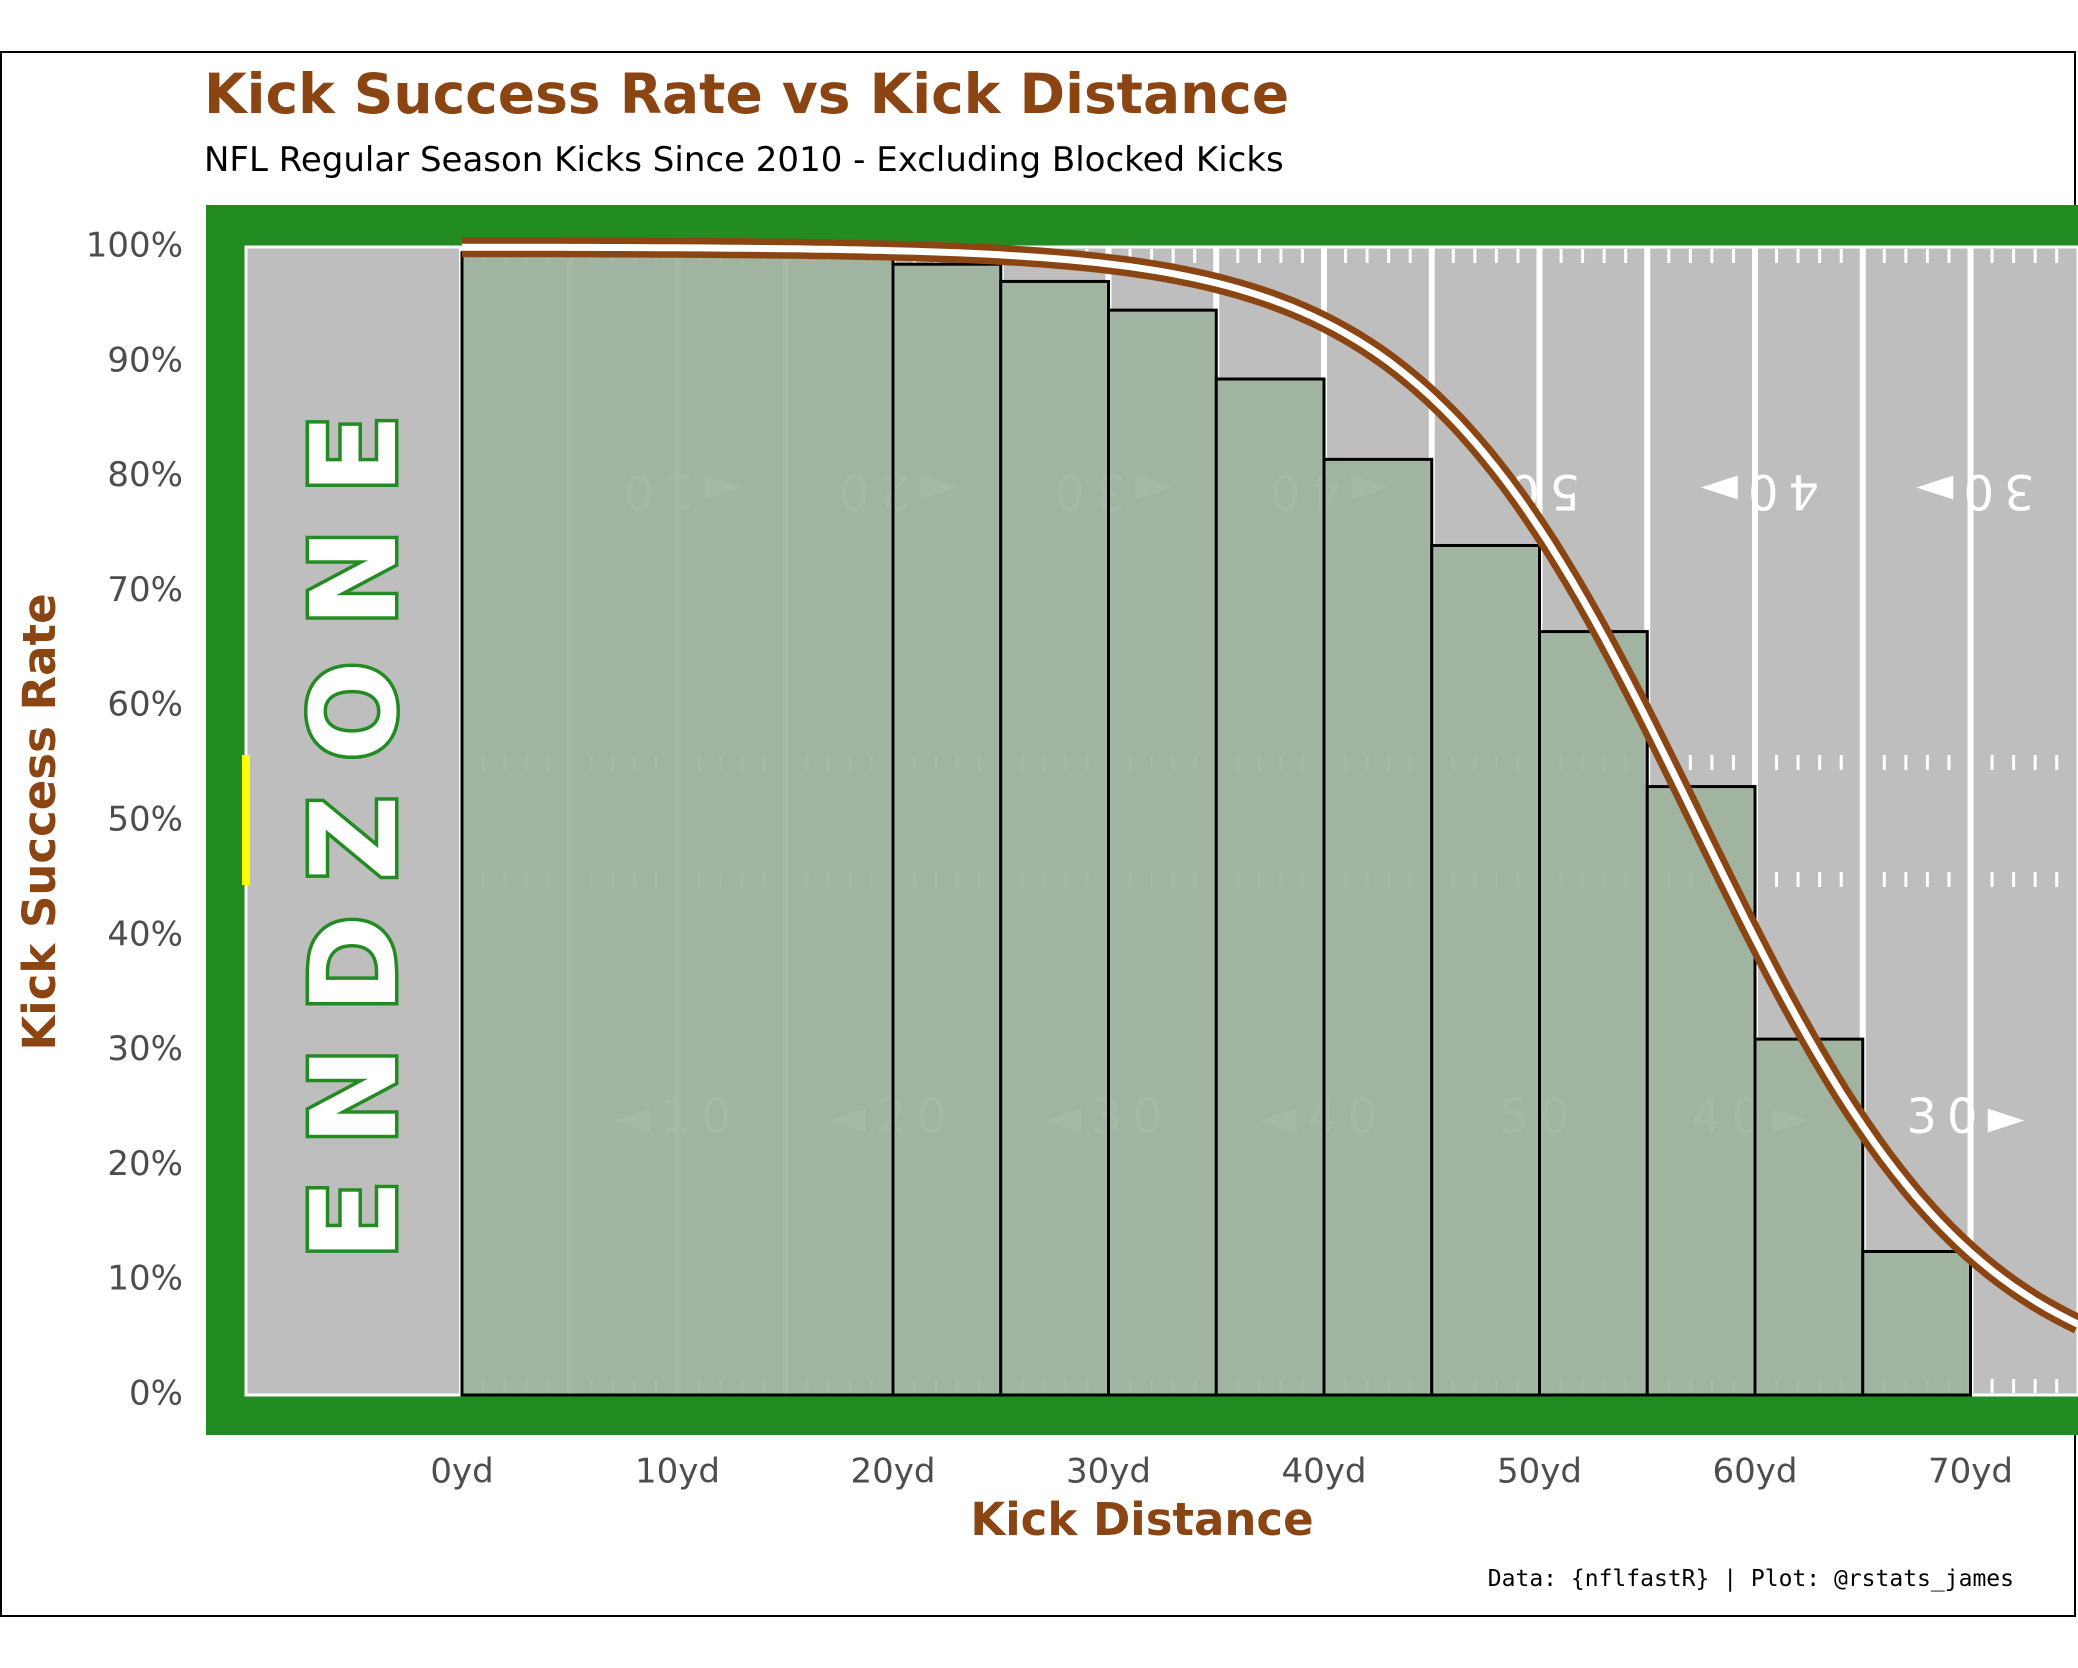  What do you see at coordinates (354, 820) in the screenshot?
I see `endzone-text: ENDZONE` at bounding box center [354, 820].